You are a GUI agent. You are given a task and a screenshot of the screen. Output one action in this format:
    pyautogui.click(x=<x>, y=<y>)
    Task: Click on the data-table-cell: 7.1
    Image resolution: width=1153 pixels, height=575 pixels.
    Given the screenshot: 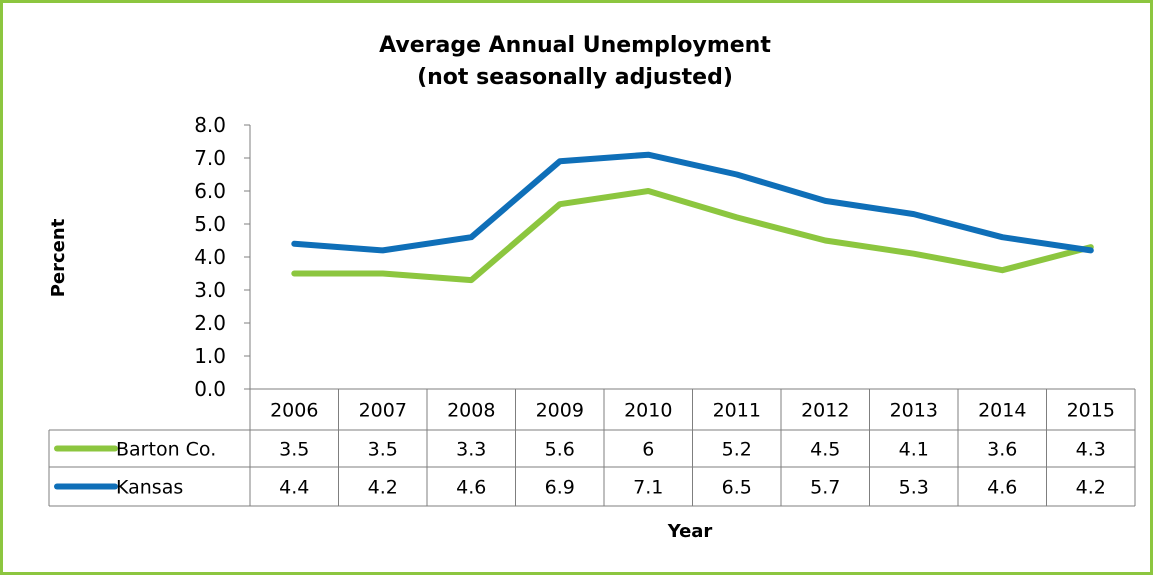 What is the action you would take?
    pyautogui.click(x=648, y=488)
    